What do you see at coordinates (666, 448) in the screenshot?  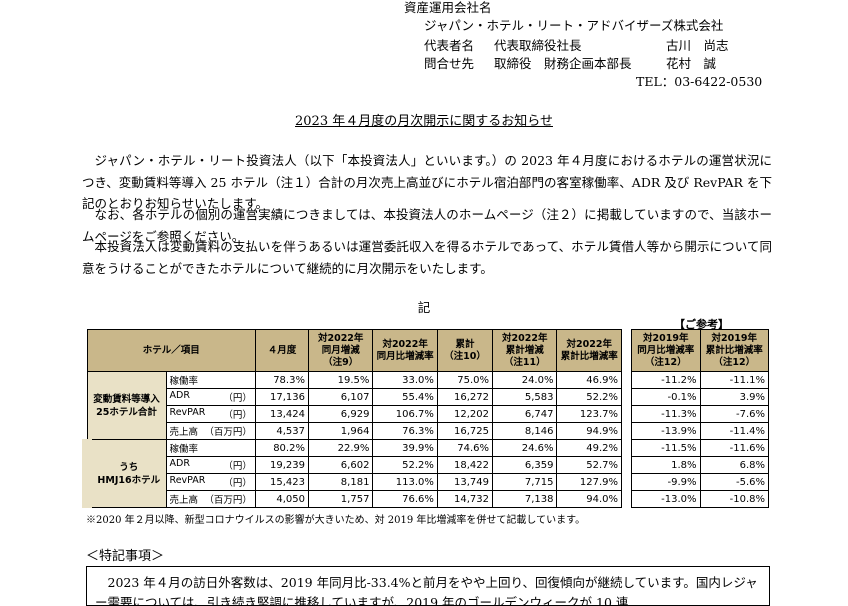 I see `reference-cell: -11.5%` at bounding box center [666, 448].